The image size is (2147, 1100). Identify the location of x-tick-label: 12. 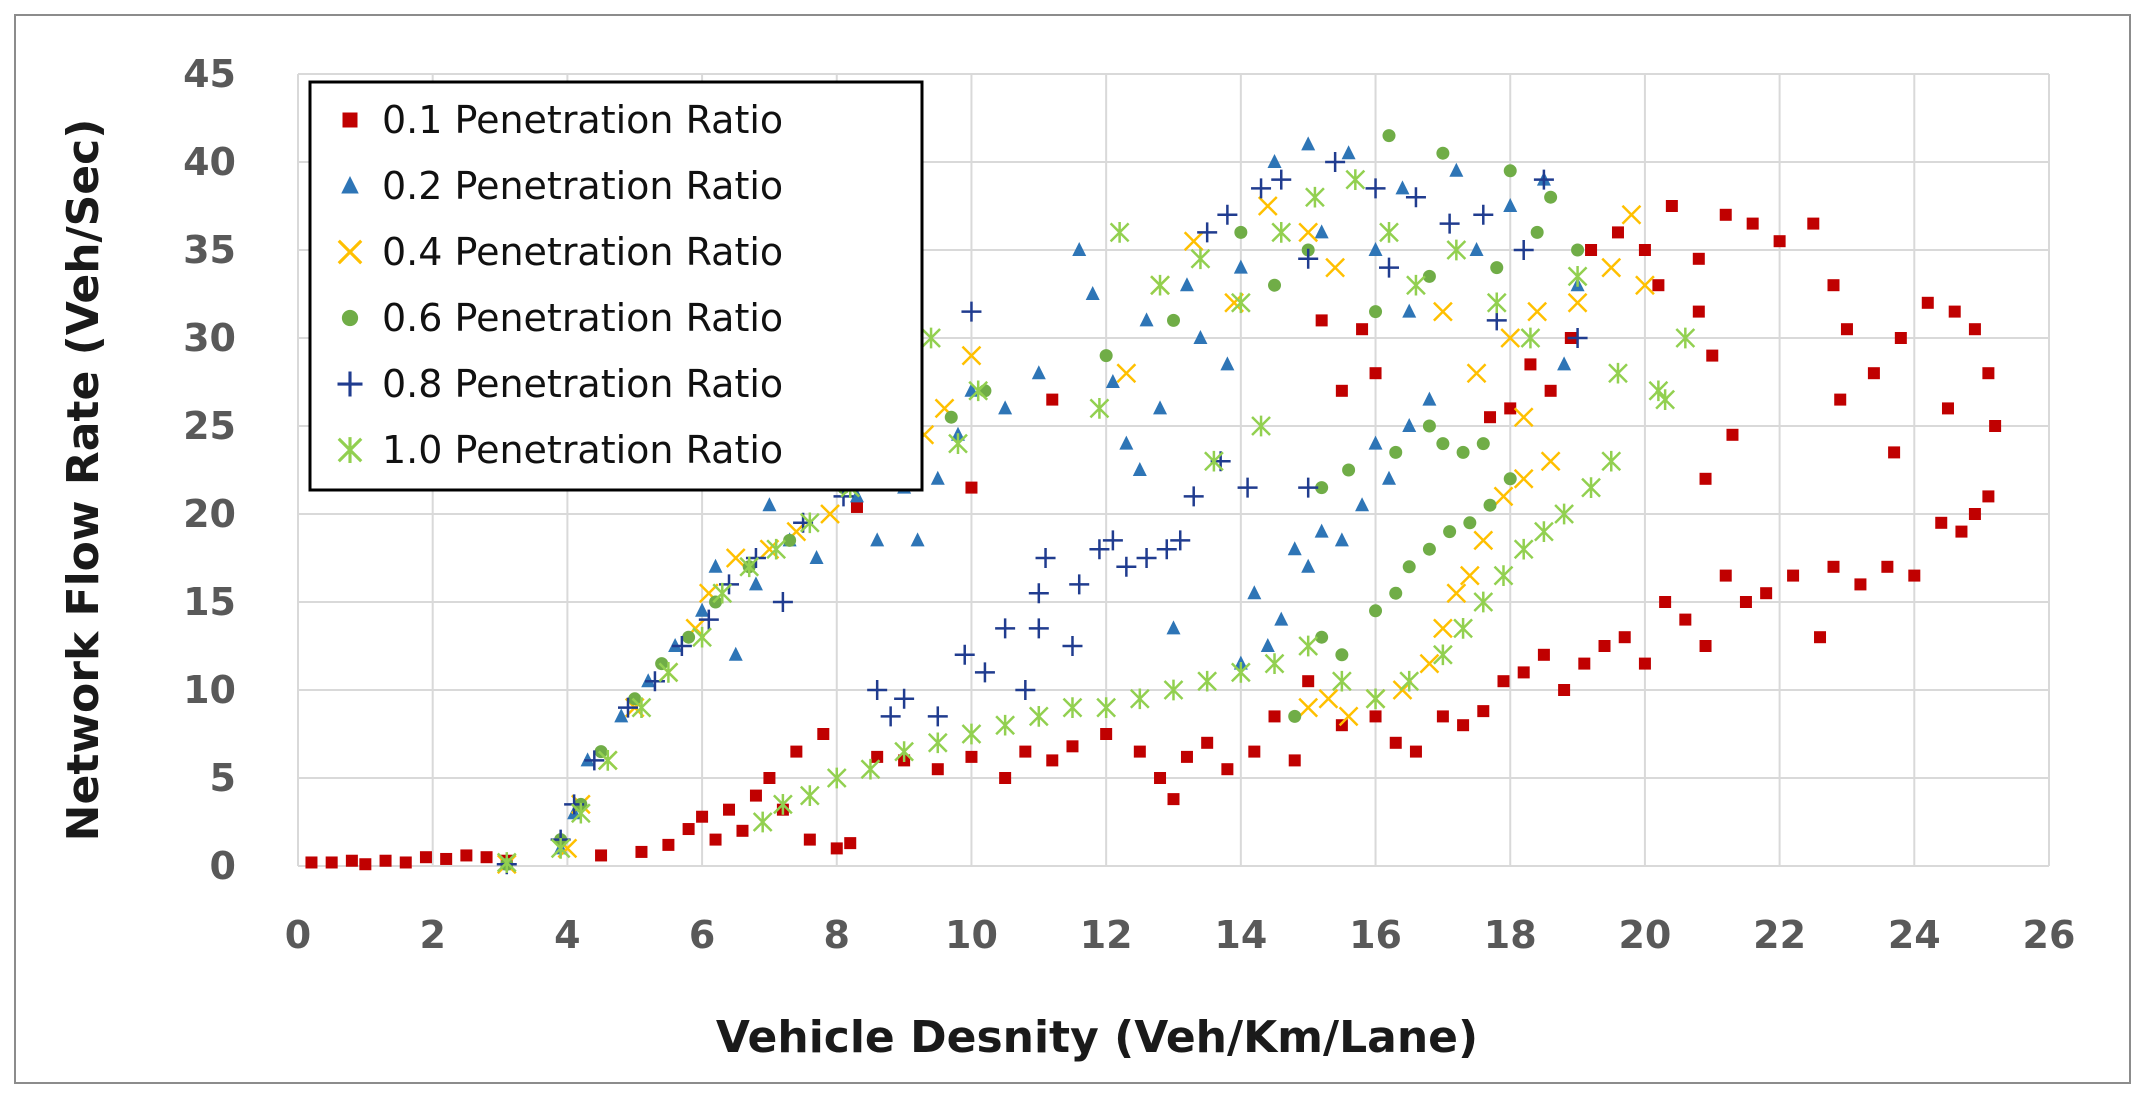
(1106, 935).